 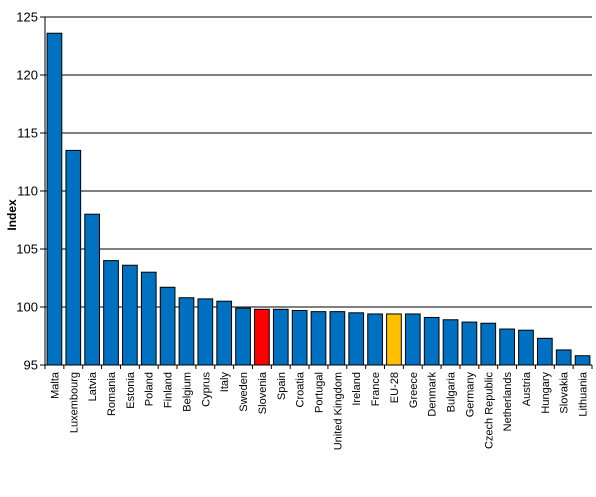 I want to click on x-tick-label: Belgium, so click(x=187, y=392).